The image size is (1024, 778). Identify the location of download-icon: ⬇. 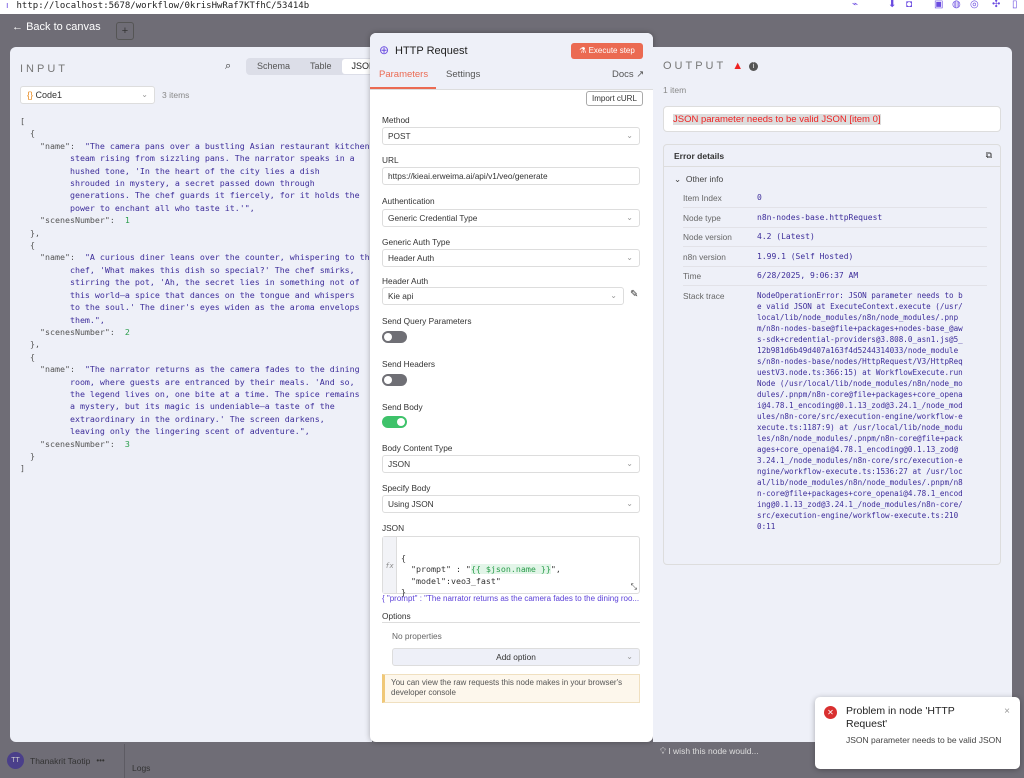
(892, 5).